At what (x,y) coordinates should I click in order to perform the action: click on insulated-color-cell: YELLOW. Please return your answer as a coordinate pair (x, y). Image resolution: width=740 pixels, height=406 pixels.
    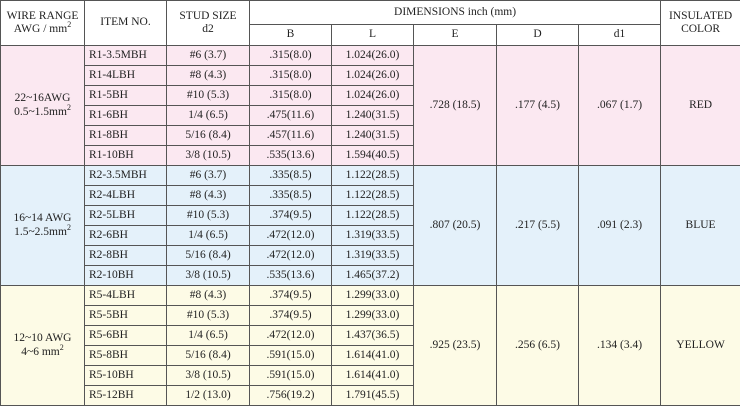
    Looking at the image, I should click on (700, 345).